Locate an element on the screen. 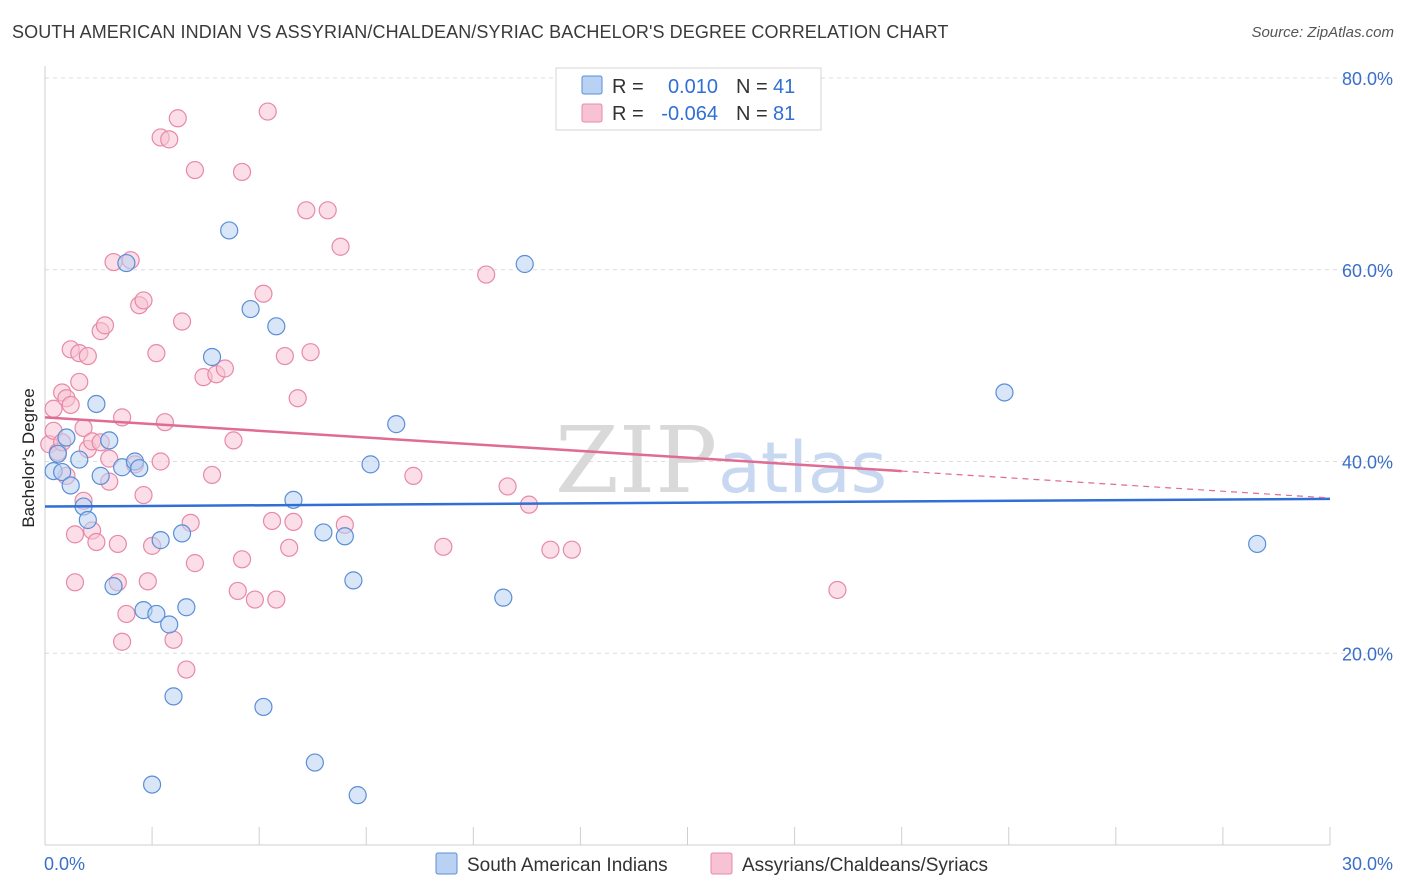 The height and width of the screenshot is (892, 1406). y-tick-label: 60.0% is located at coordinates (1367, 271).